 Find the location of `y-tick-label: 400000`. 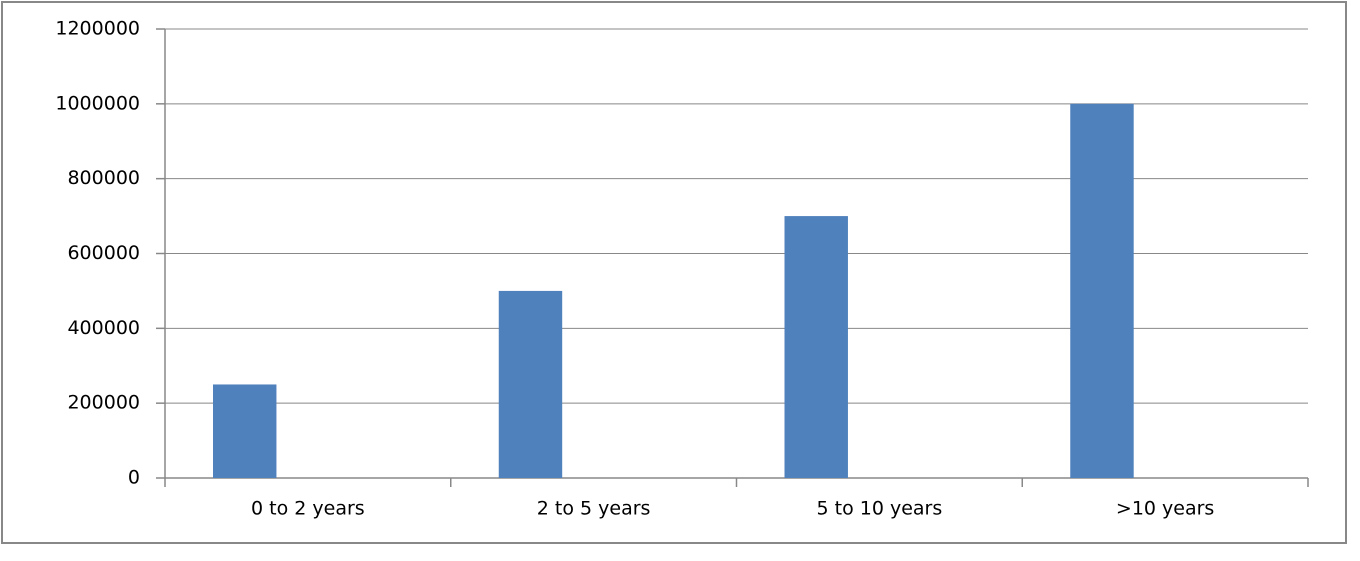

y-tick-label: 400000 is located at coordinates (103, 328).